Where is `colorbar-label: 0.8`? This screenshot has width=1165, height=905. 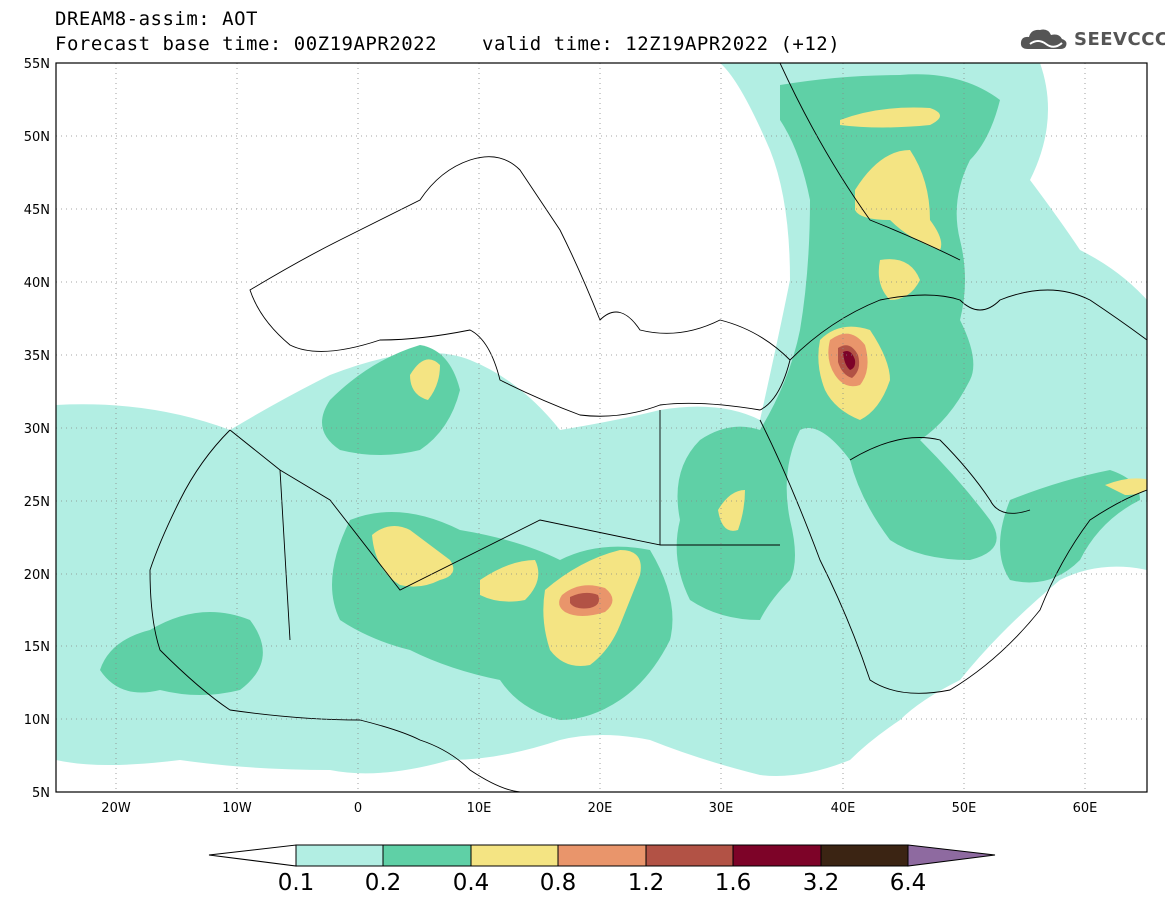
colorbar-label: 0.8 is located at coordinates (558, 883).